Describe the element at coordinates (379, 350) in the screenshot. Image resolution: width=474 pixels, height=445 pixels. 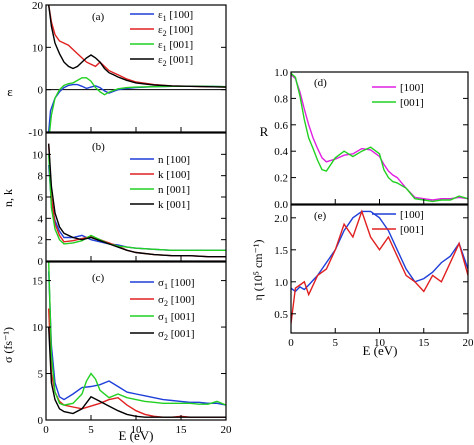
I see `xlabel-right: E (eV)` at that location.